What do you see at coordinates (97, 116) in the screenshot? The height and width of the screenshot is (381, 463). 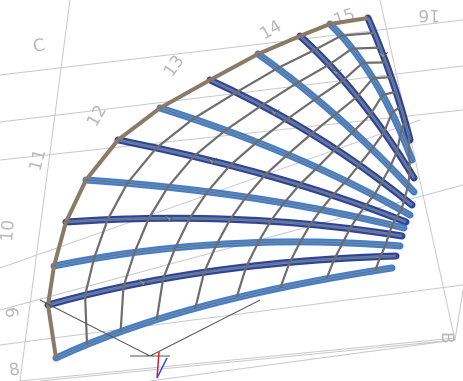 I see `grid-label-12: 12` at bounding box center [97, 116].